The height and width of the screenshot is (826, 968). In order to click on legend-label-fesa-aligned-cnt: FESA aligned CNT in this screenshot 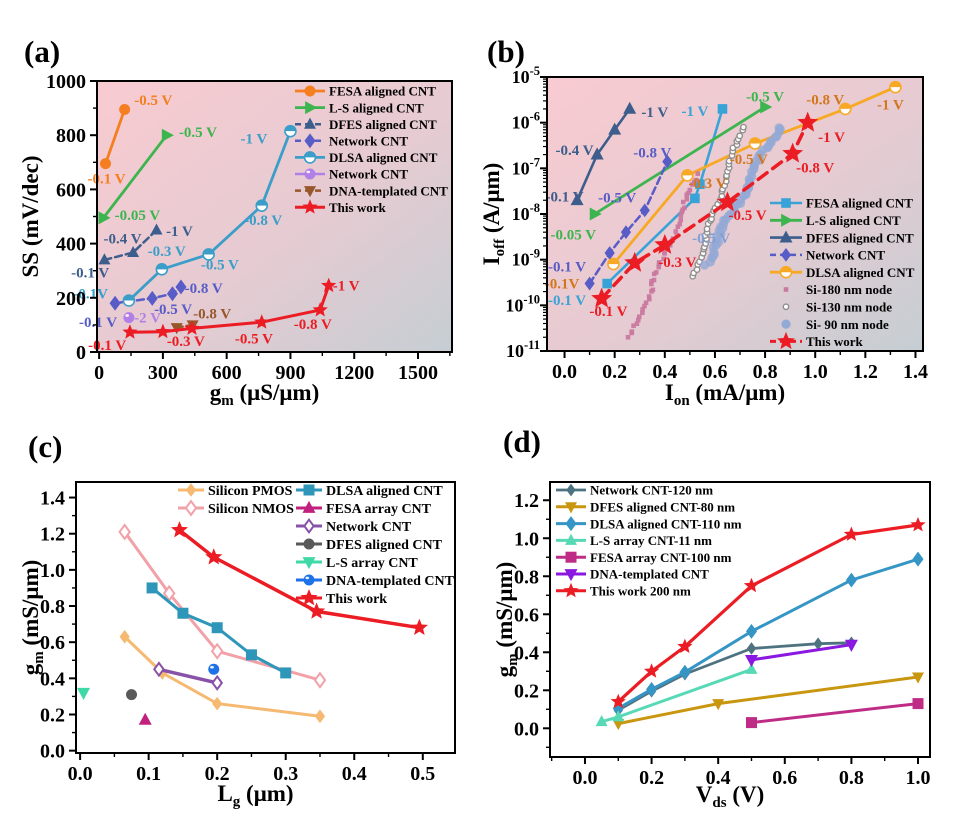, I will do `click(859, 203)`.